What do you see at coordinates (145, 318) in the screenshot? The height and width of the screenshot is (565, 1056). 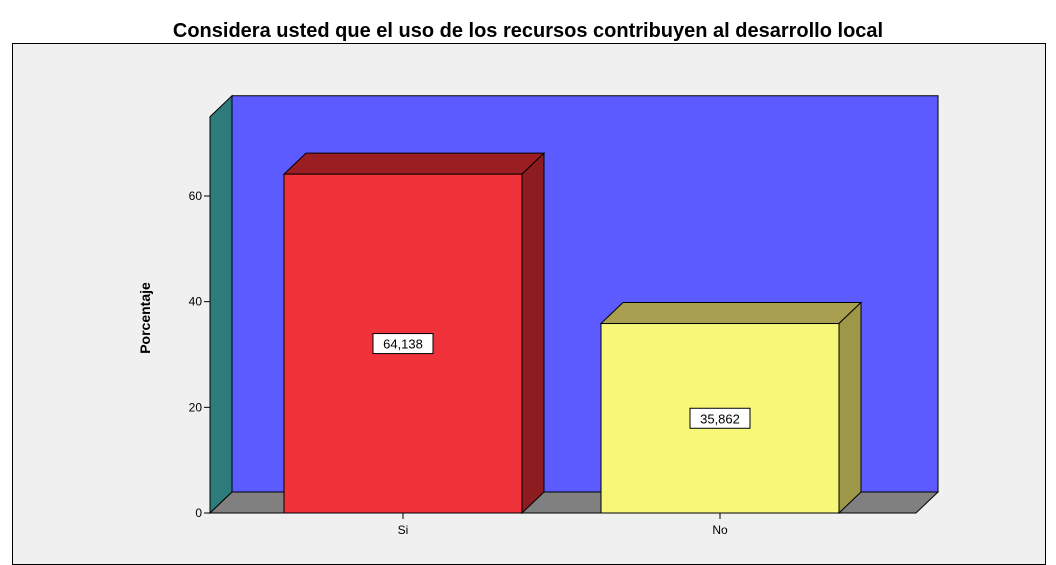 I see `y-axis-label: Porcentaje` at bounding box center [145, 318].